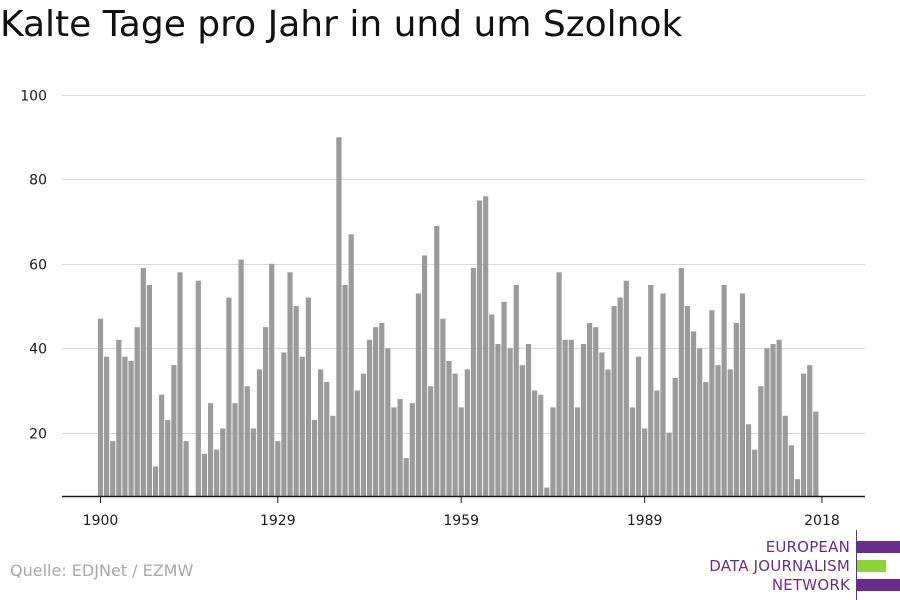 The height and width of the screenshot is (600, 900). What do you see at coordinates (101, 521) in the screenshot?
I see `x-tick-label-1900: 1900` at bounding box center [101, 521].